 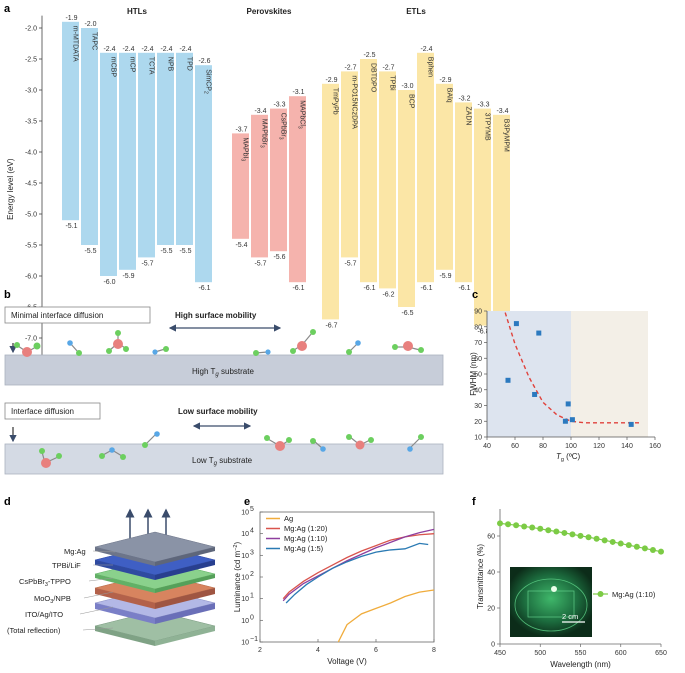 I want to click on inset-scale-label: 2 cm, so click(x=570, y=616).